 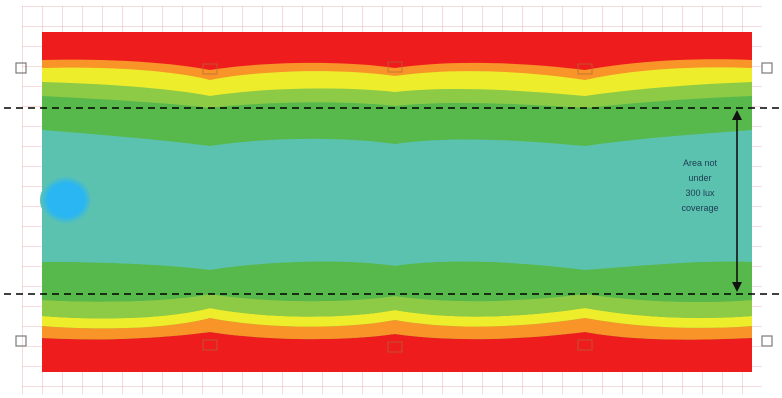 What do you see at coordinates (397, 306) in the screenshot?
I see `light-green-zone-bottom` at bounding box center [397, 306].